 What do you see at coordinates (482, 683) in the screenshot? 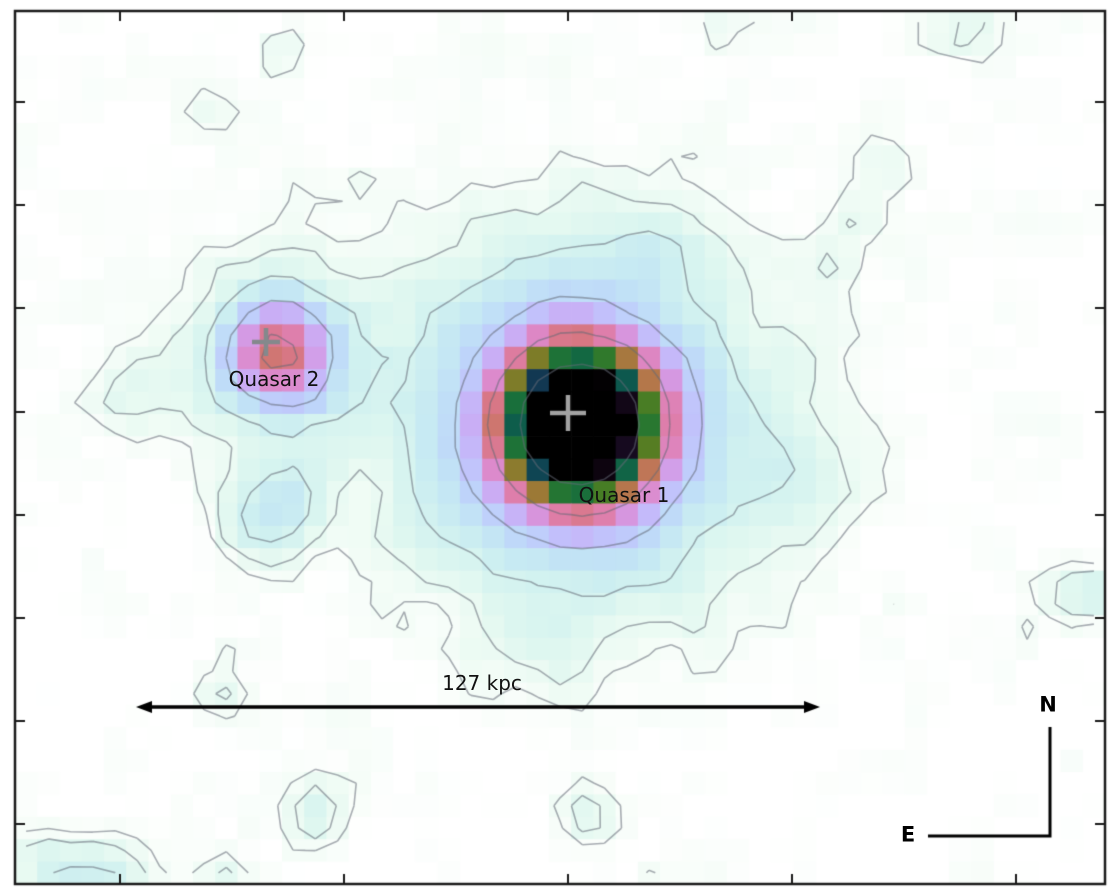
I see `scale-bar-label: 127 kpc` at bounding box center [482, 683].